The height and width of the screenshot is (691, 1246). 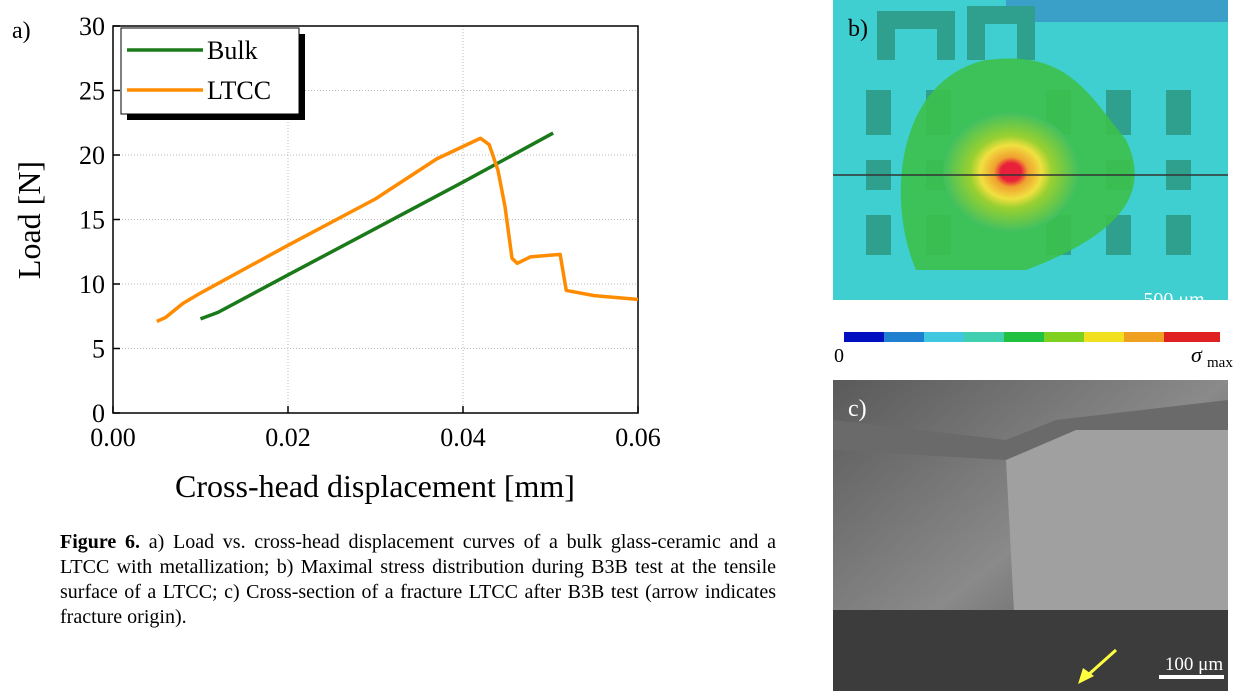 I want to click on x-tick-label: 0.00, so click(x=113, y=437).